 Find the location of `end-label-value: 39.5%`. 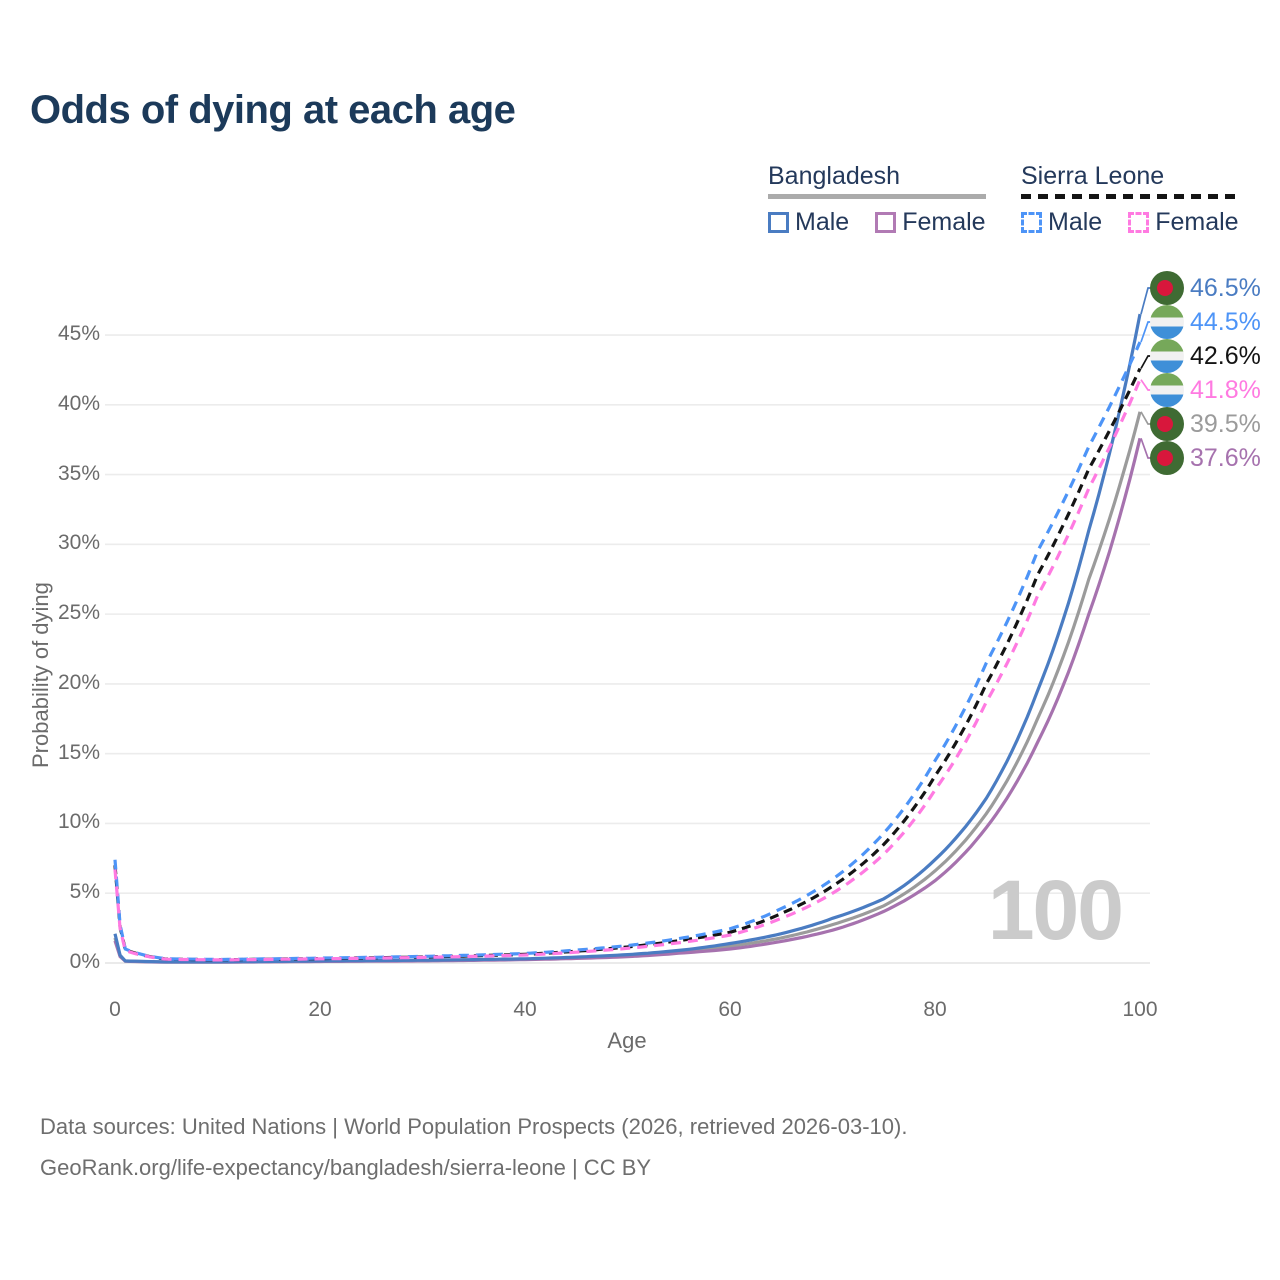

end-label-value: 39.5% is located at coordinates (1225, 423).